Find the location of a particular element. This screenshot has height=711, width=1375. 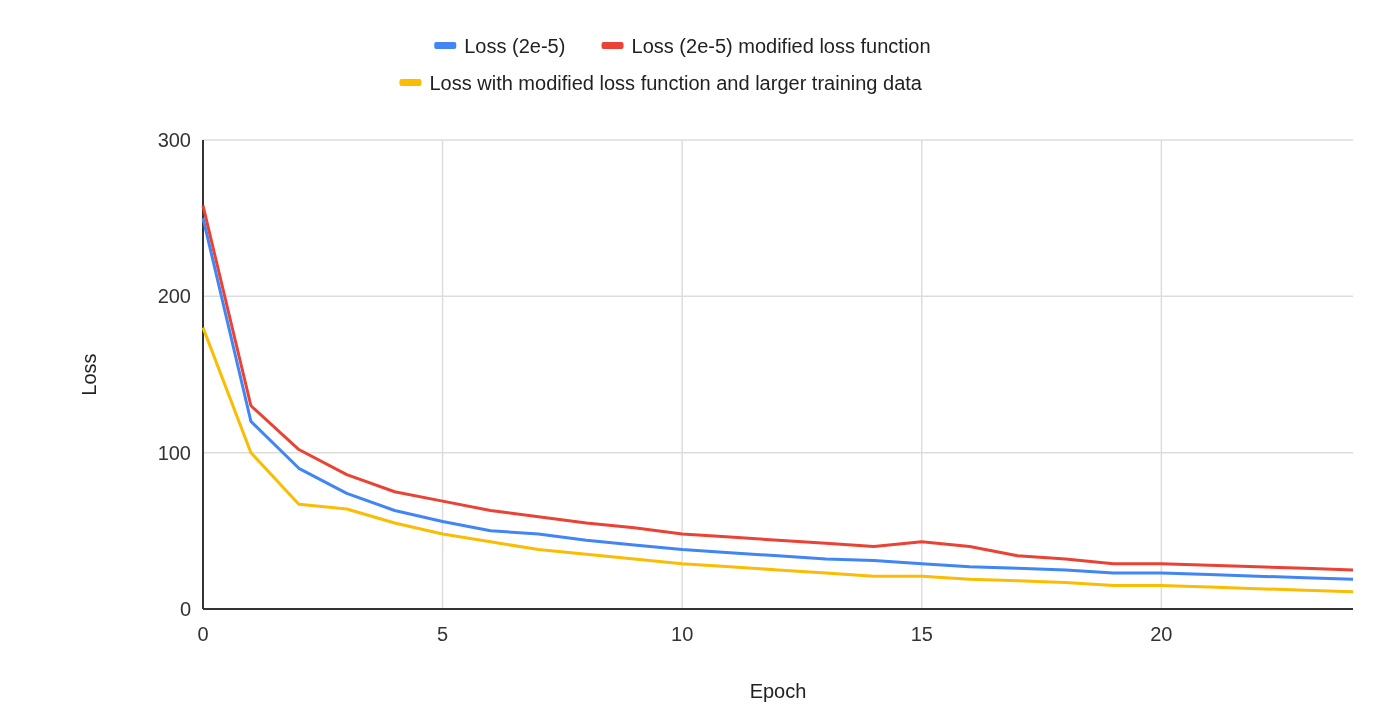

legend-label: Loss (2e-5) modified loss function is located at coordinates (781, 46).